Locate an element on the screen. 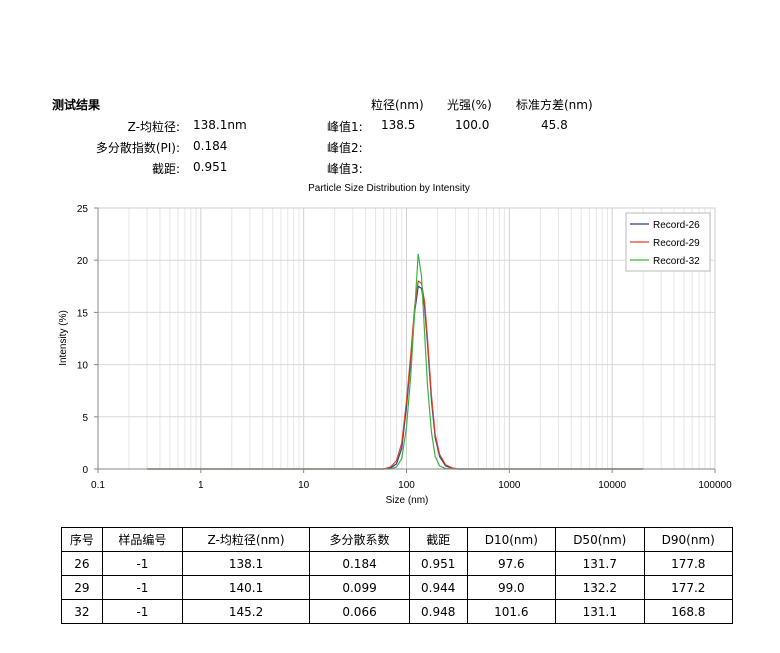  table-cell: 131.7 is located at coordinates (600, 563).